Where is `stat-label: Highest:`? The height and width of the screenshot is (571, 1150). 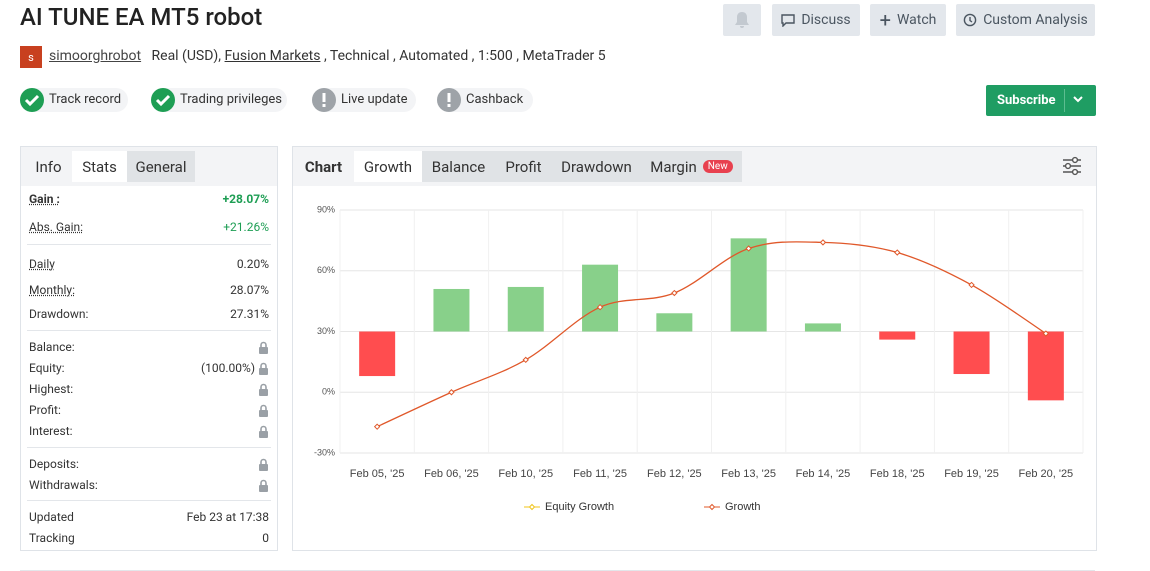 stat-label: Highest: is located at coordinates (51, 389).